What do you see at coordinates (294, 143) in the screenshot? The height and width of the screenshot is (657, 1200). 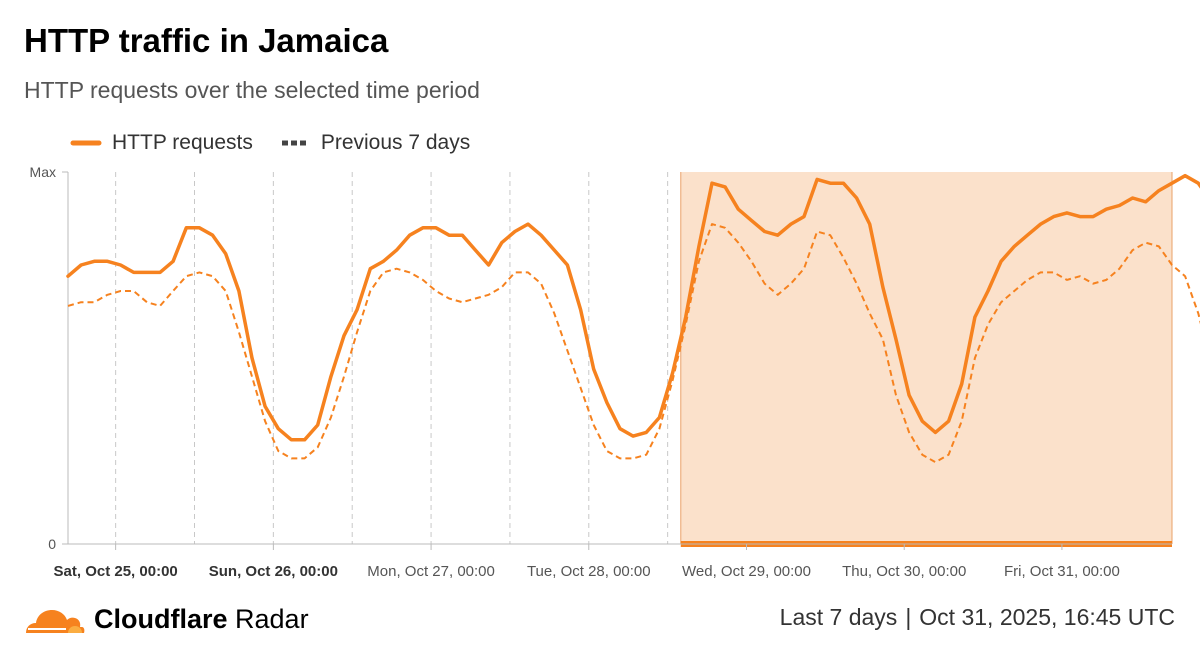 I see `dashed-line-swatch-icon` at bounding box center [294, 143].